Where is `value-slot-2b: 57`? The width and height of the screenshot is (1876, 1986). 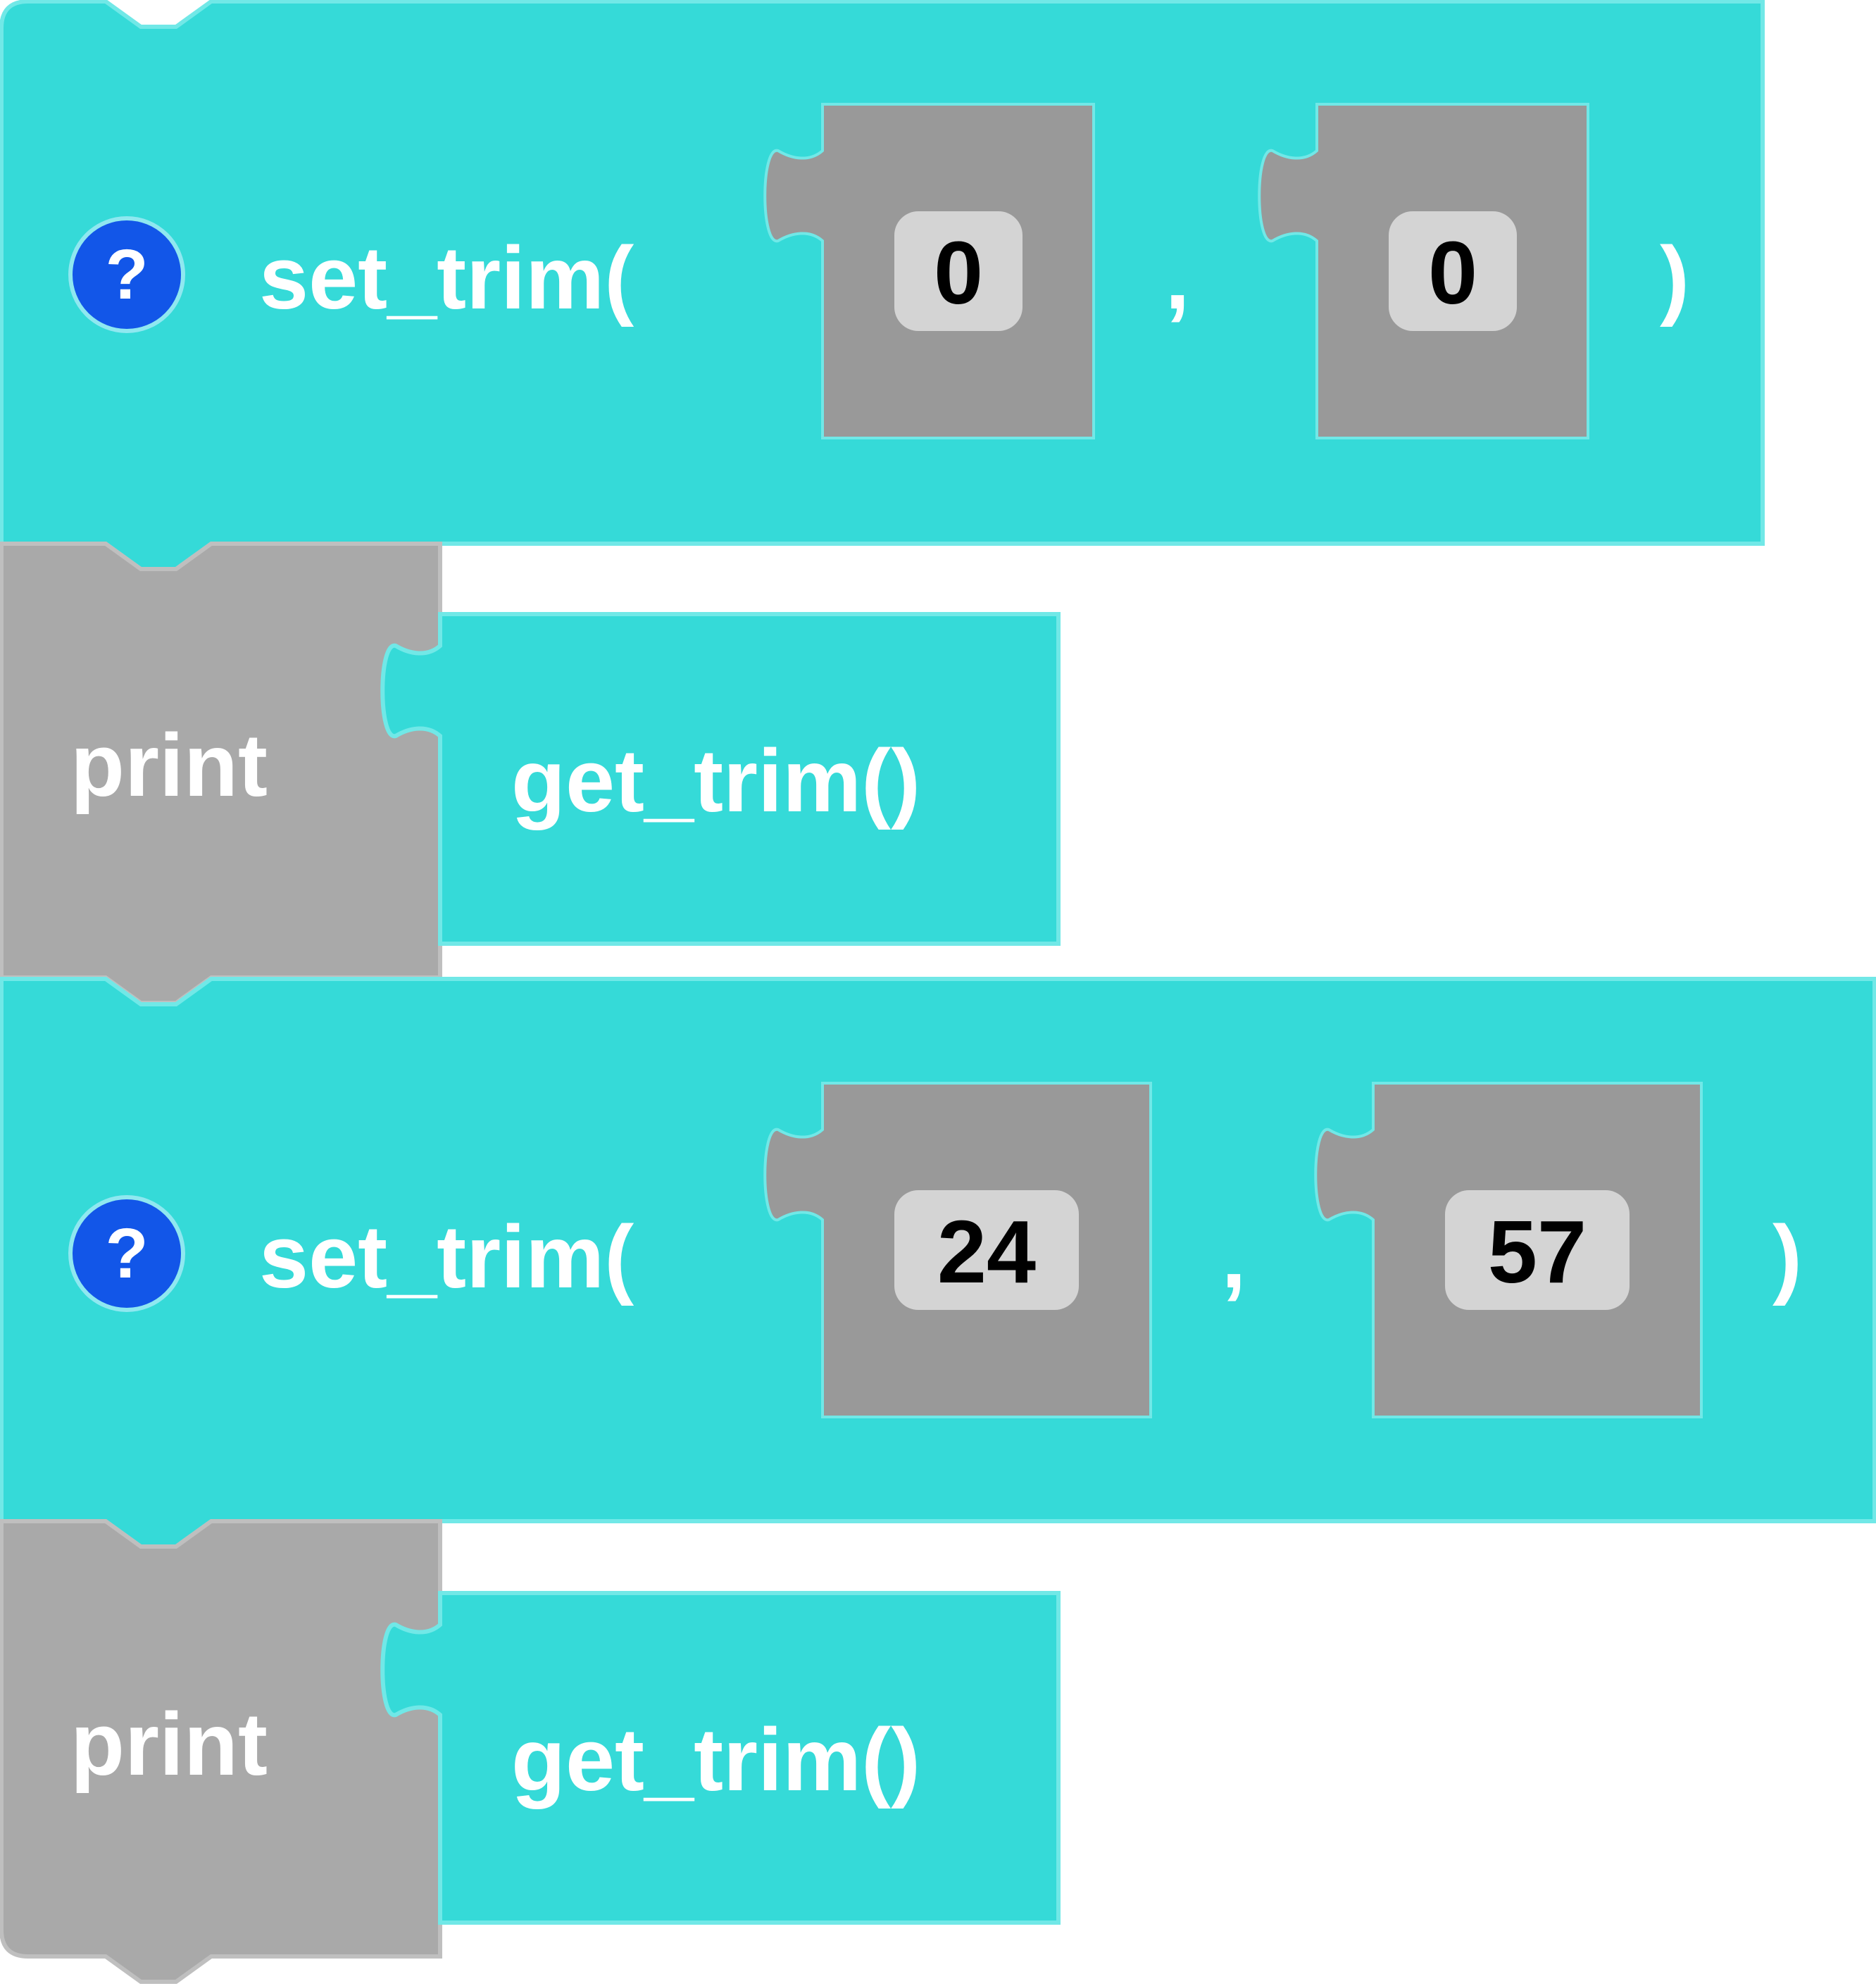 value-slot-2b: 57 is located at coordinates (1508, 1250).